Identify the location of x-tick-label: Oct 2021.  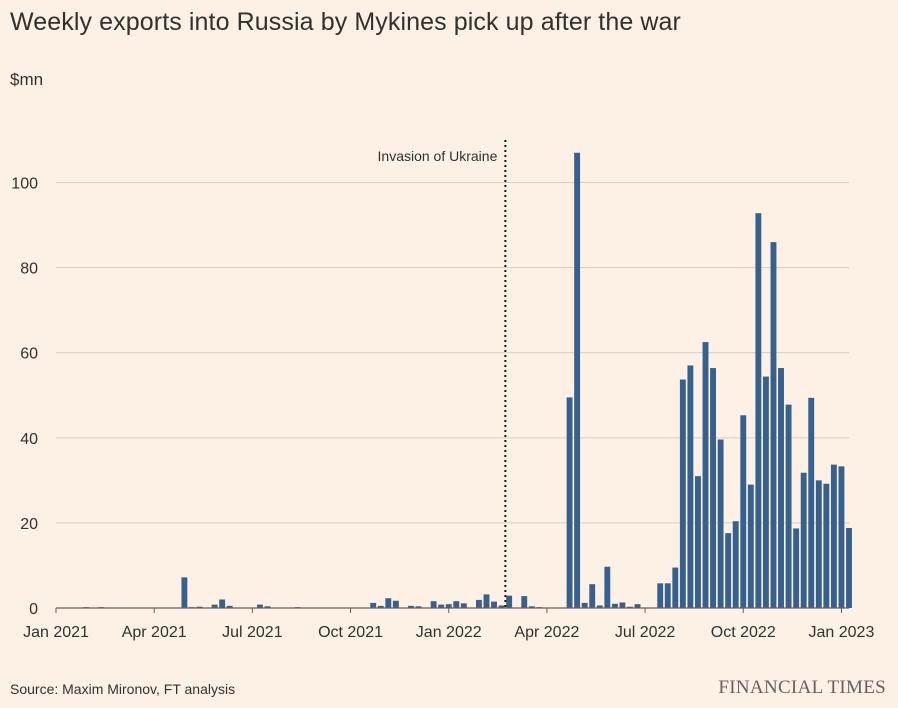
(350, 632).